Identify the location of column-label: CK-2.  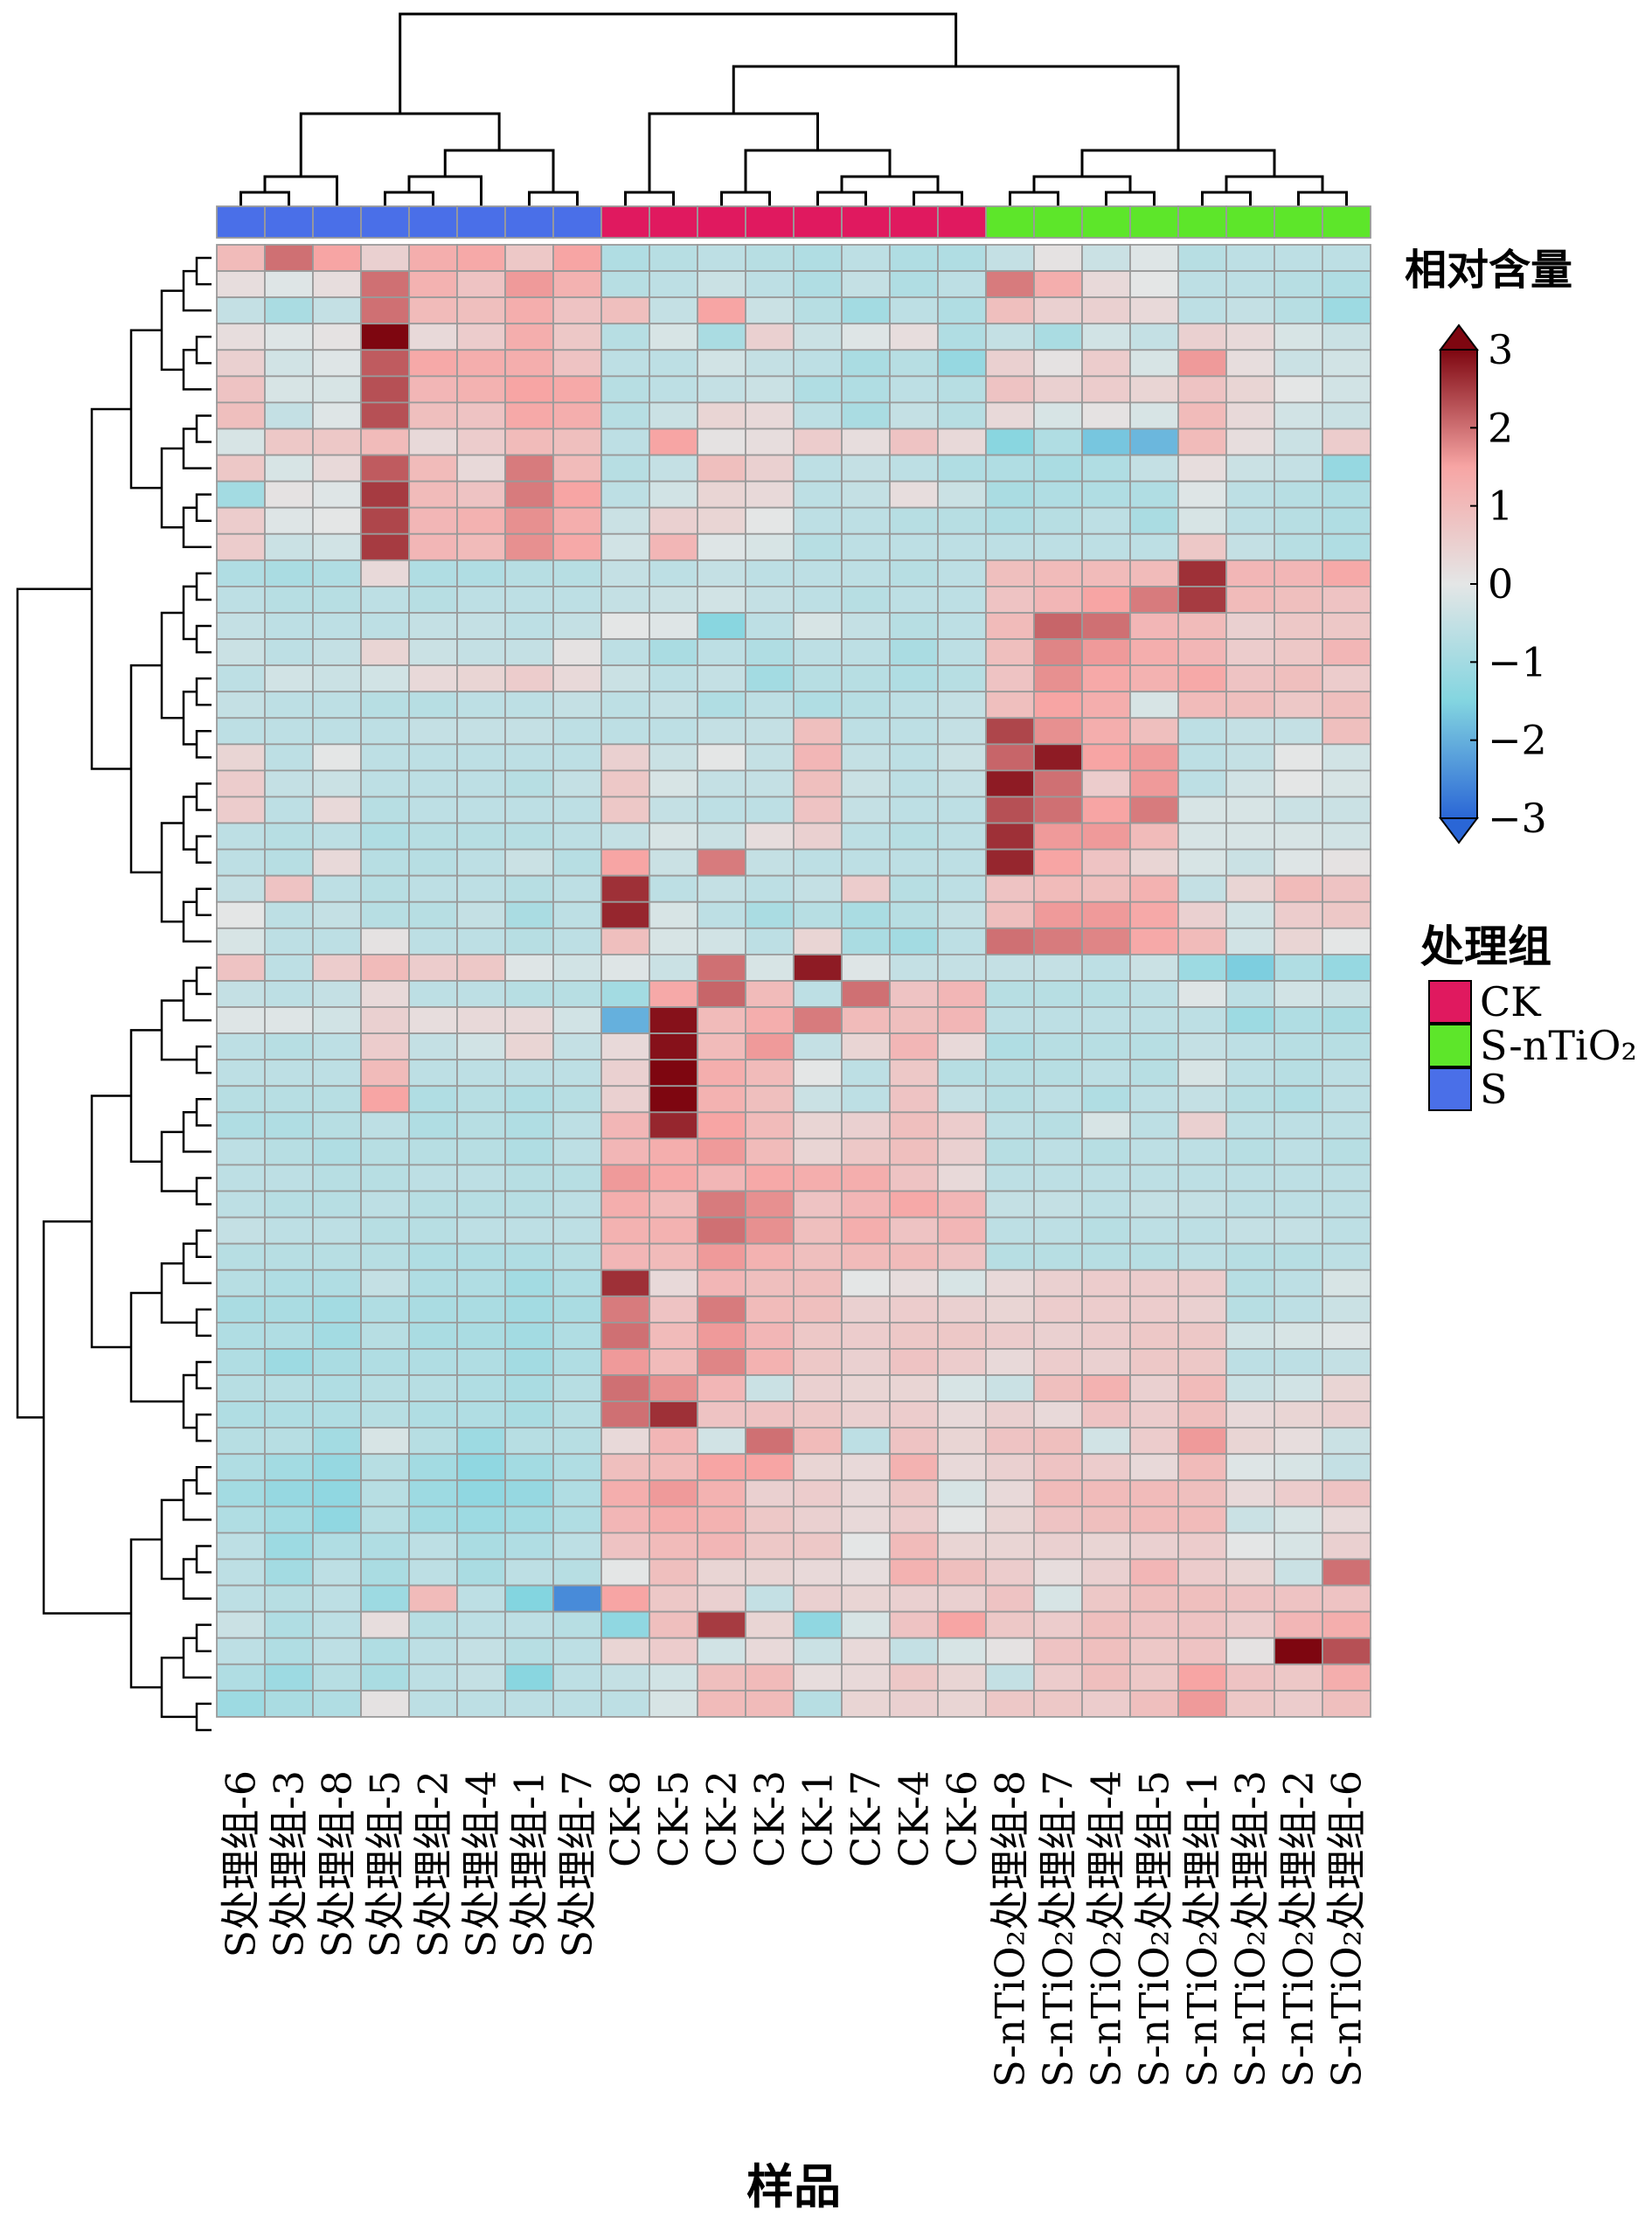
(722, 1818).